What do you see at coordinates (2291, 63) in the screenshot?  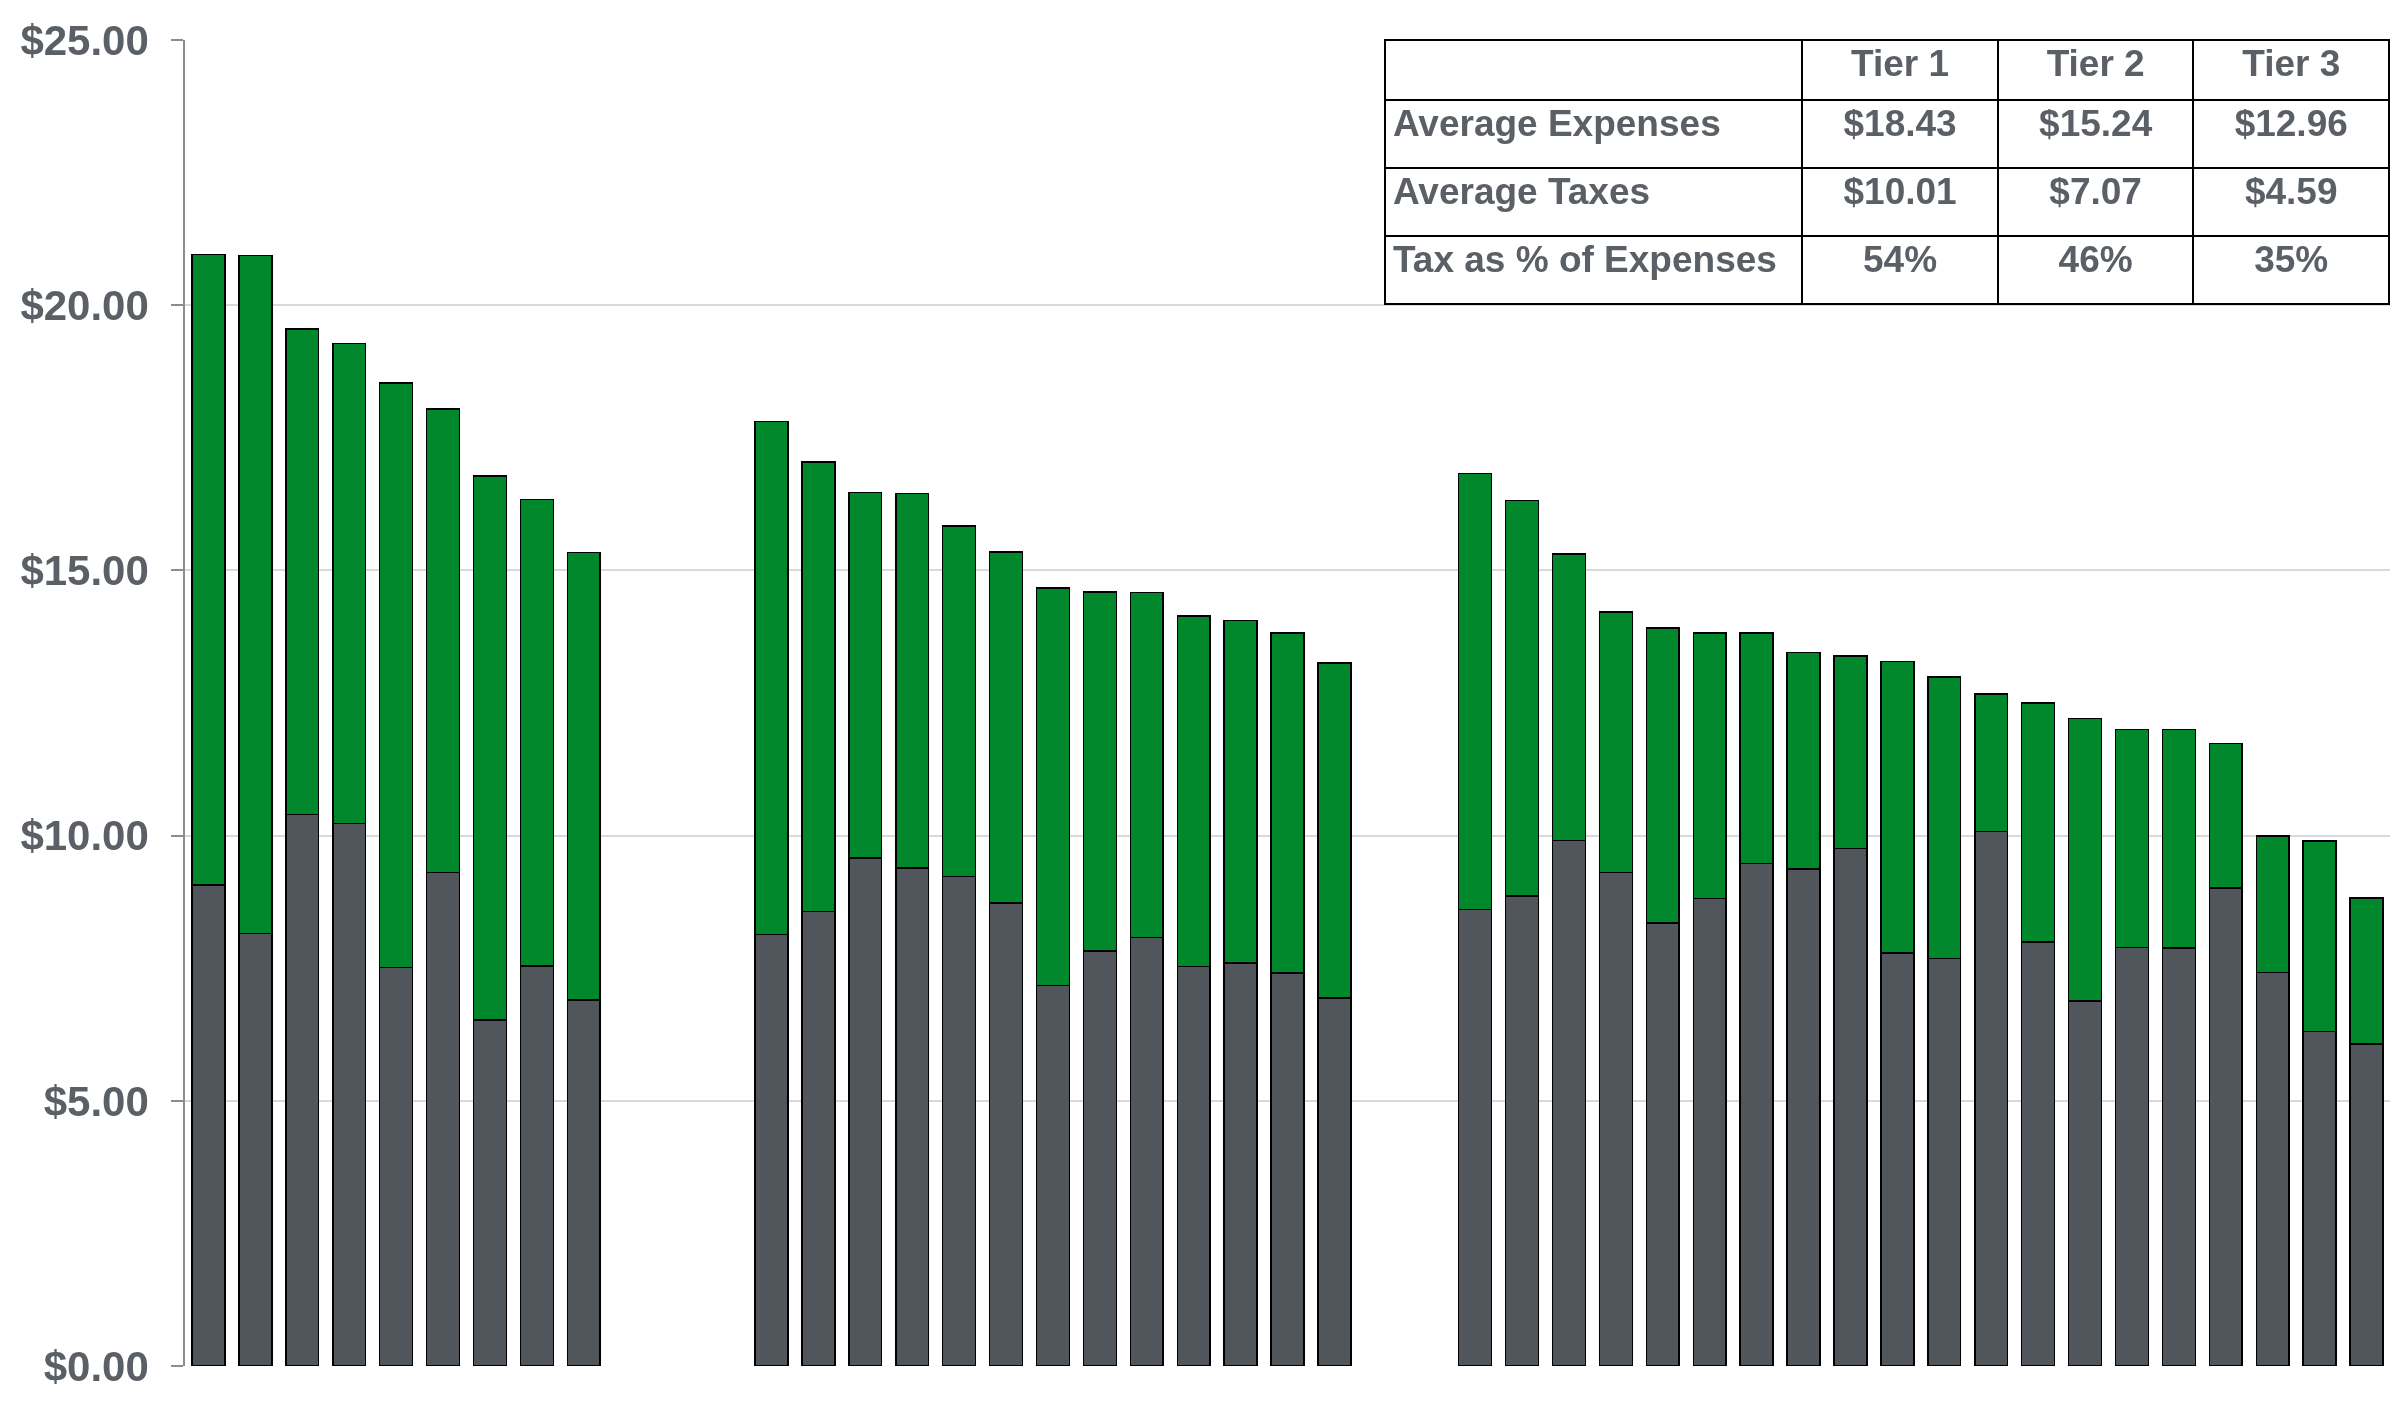 I see `annotation: Tier 3` at bounding box center [2291, 63].